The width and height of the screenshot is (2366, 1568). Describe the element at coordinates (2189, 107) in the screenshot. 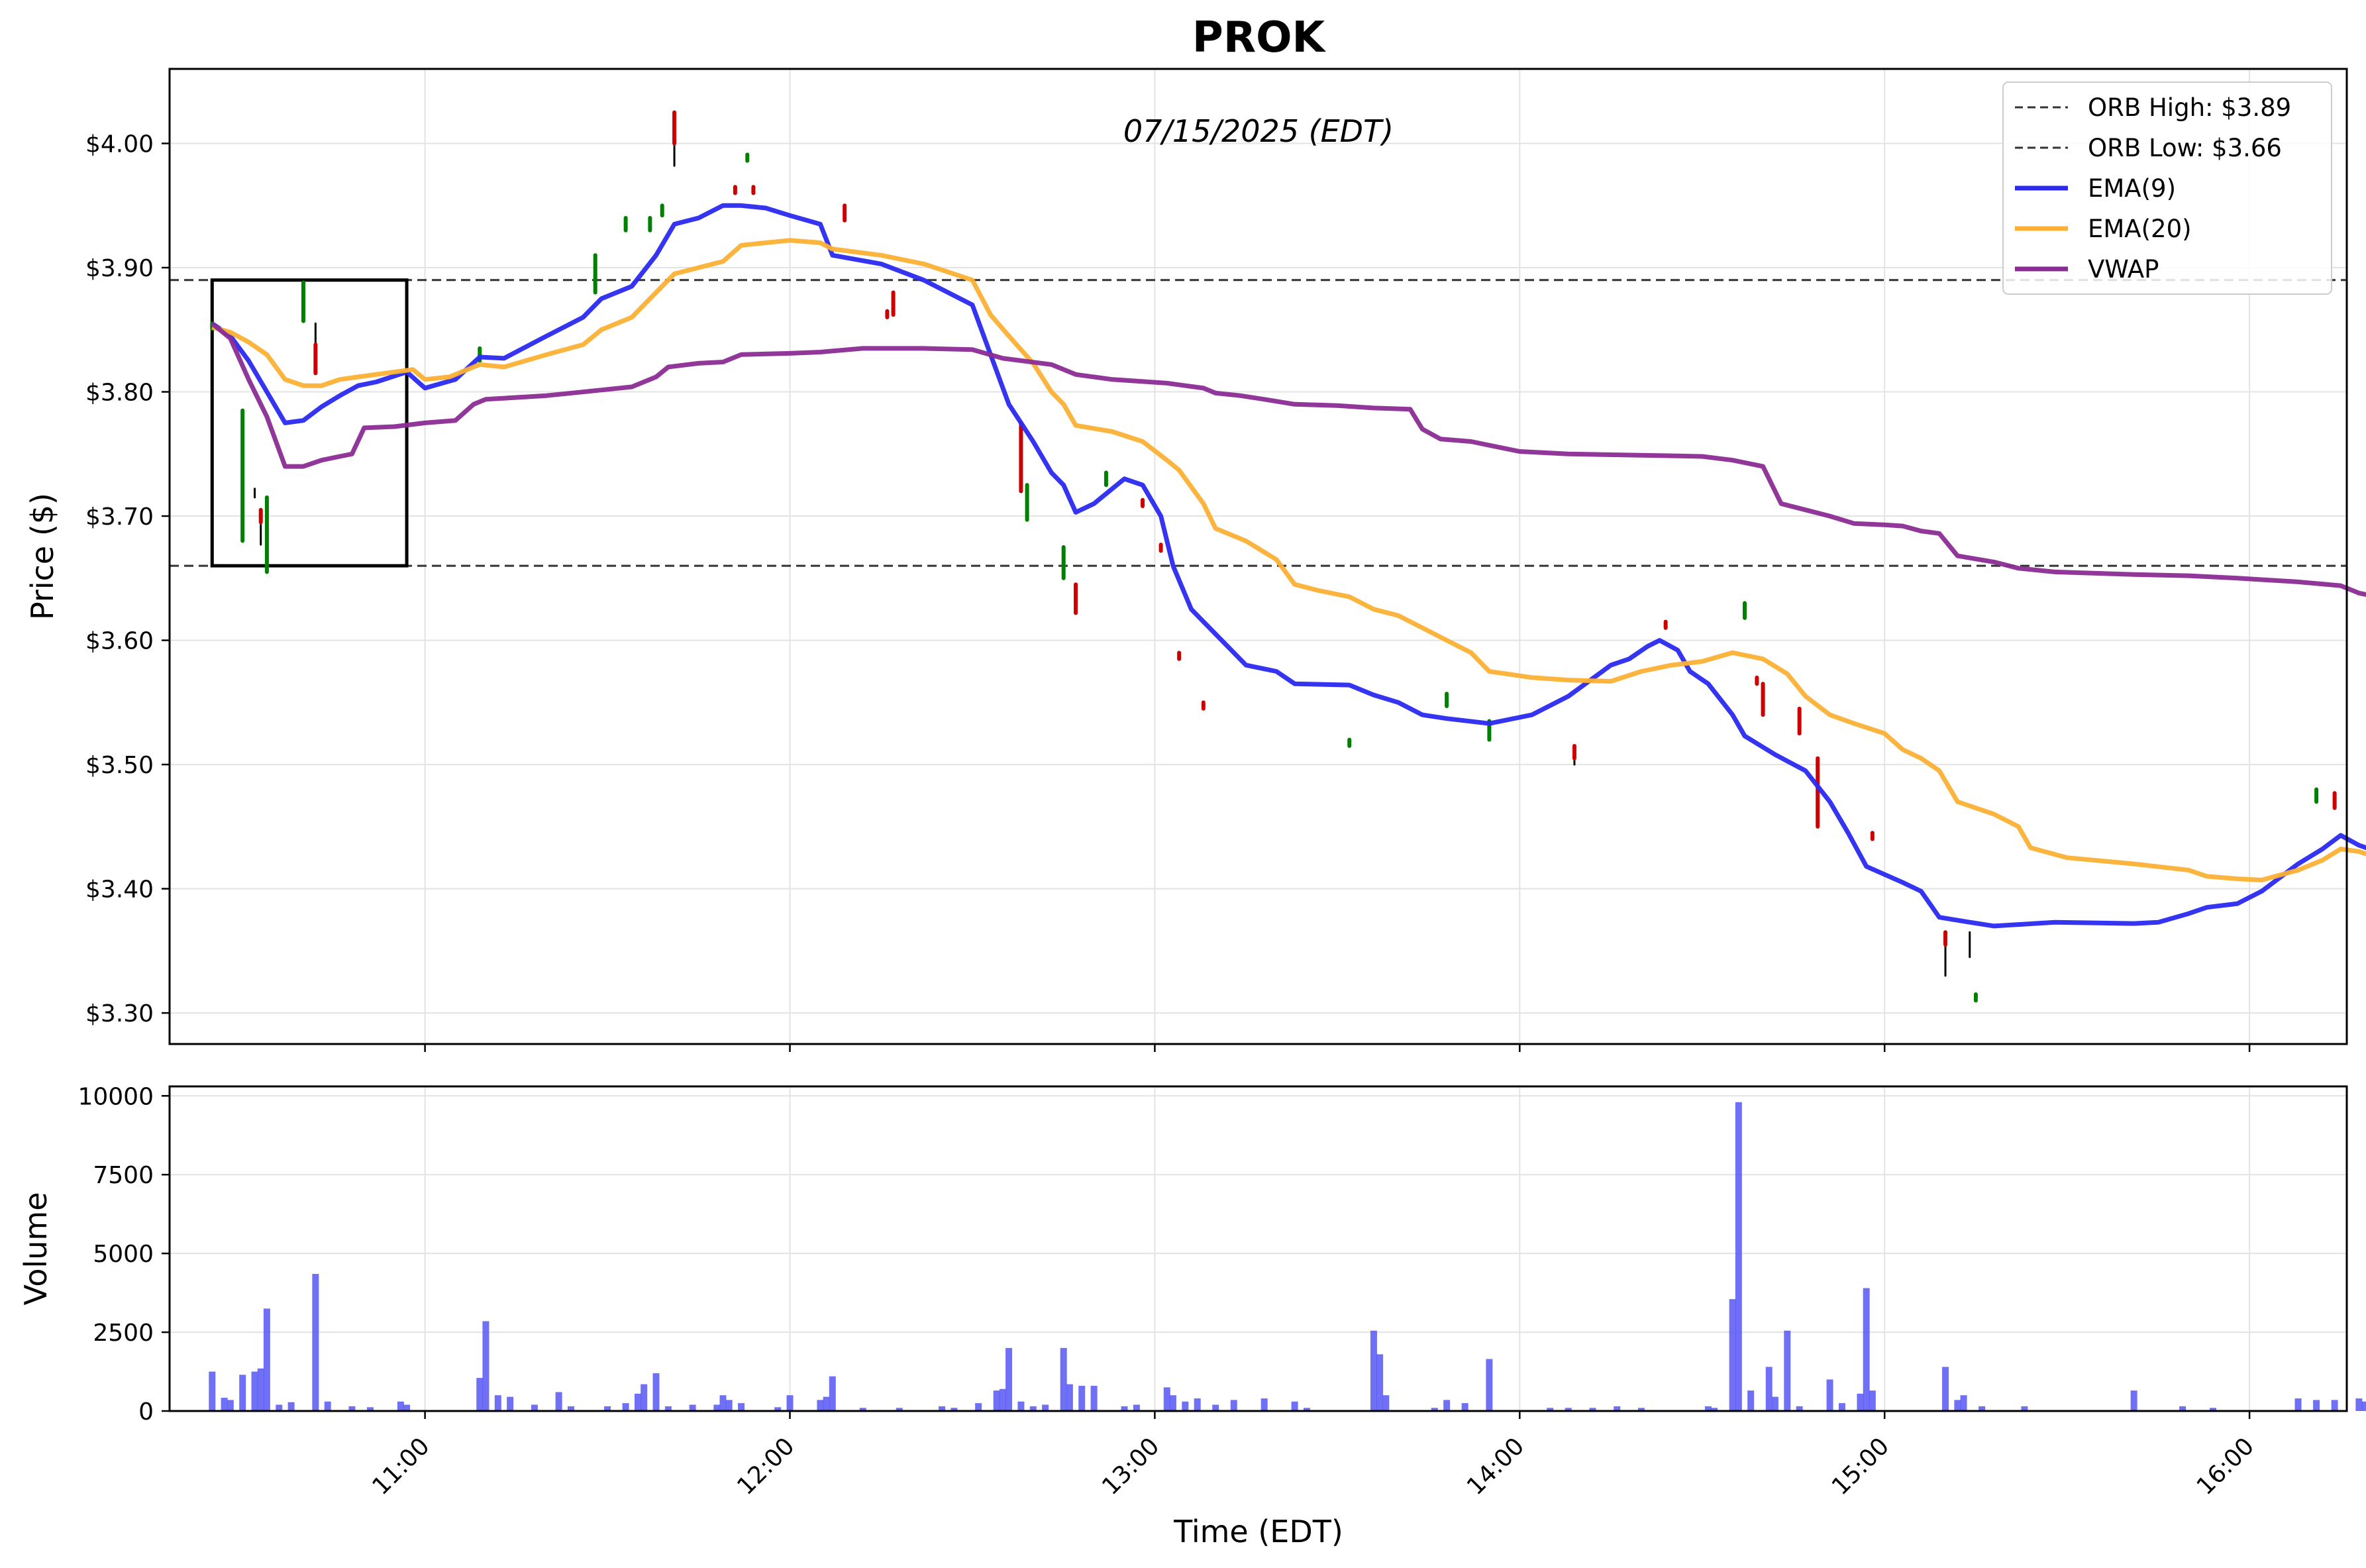

I see `legend-label: ORB High: $3.89` at that location.